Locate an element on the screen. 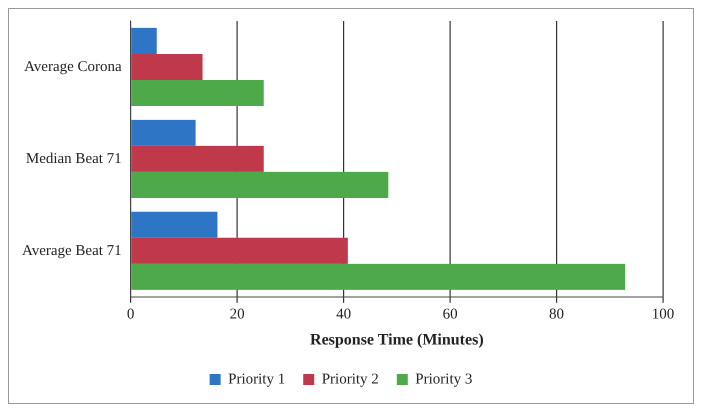 This screenshot has width=704, height=414. legend-label: Priority 2 is located at coordinates (350, 379).